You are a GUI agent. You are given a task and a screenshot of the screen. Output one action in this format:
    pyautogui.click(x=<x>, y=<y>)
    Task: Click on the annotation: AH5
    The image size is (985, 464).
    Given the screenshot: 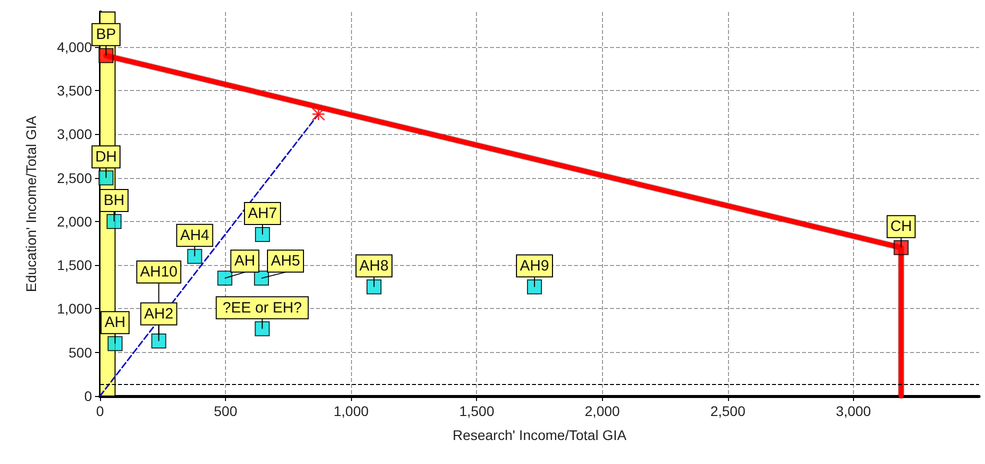 What is the action you would take?
    pyautogui.click(x=285, y=261)
    